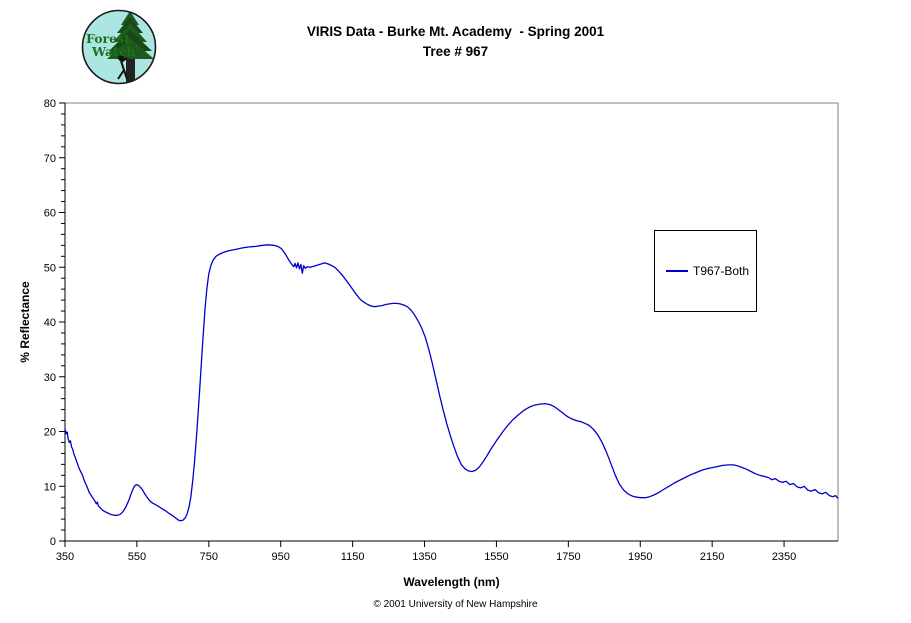 This screenshot has height=623, width=911. What do you see at coordinates (677, 271) in the screenshot?
I see `legend-line-sample` at bounding box center [677, 271].